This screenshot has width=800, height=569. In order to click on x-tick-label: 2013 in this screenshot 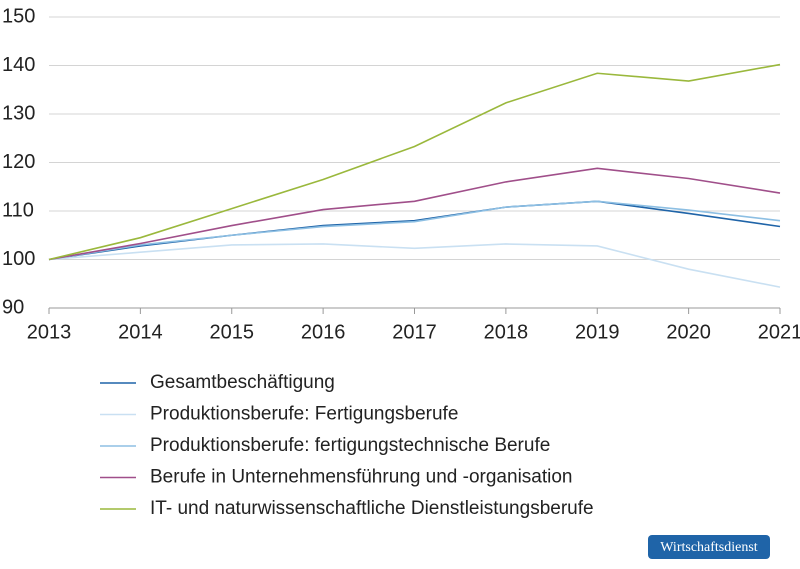, I will do `click(49, 332)`.